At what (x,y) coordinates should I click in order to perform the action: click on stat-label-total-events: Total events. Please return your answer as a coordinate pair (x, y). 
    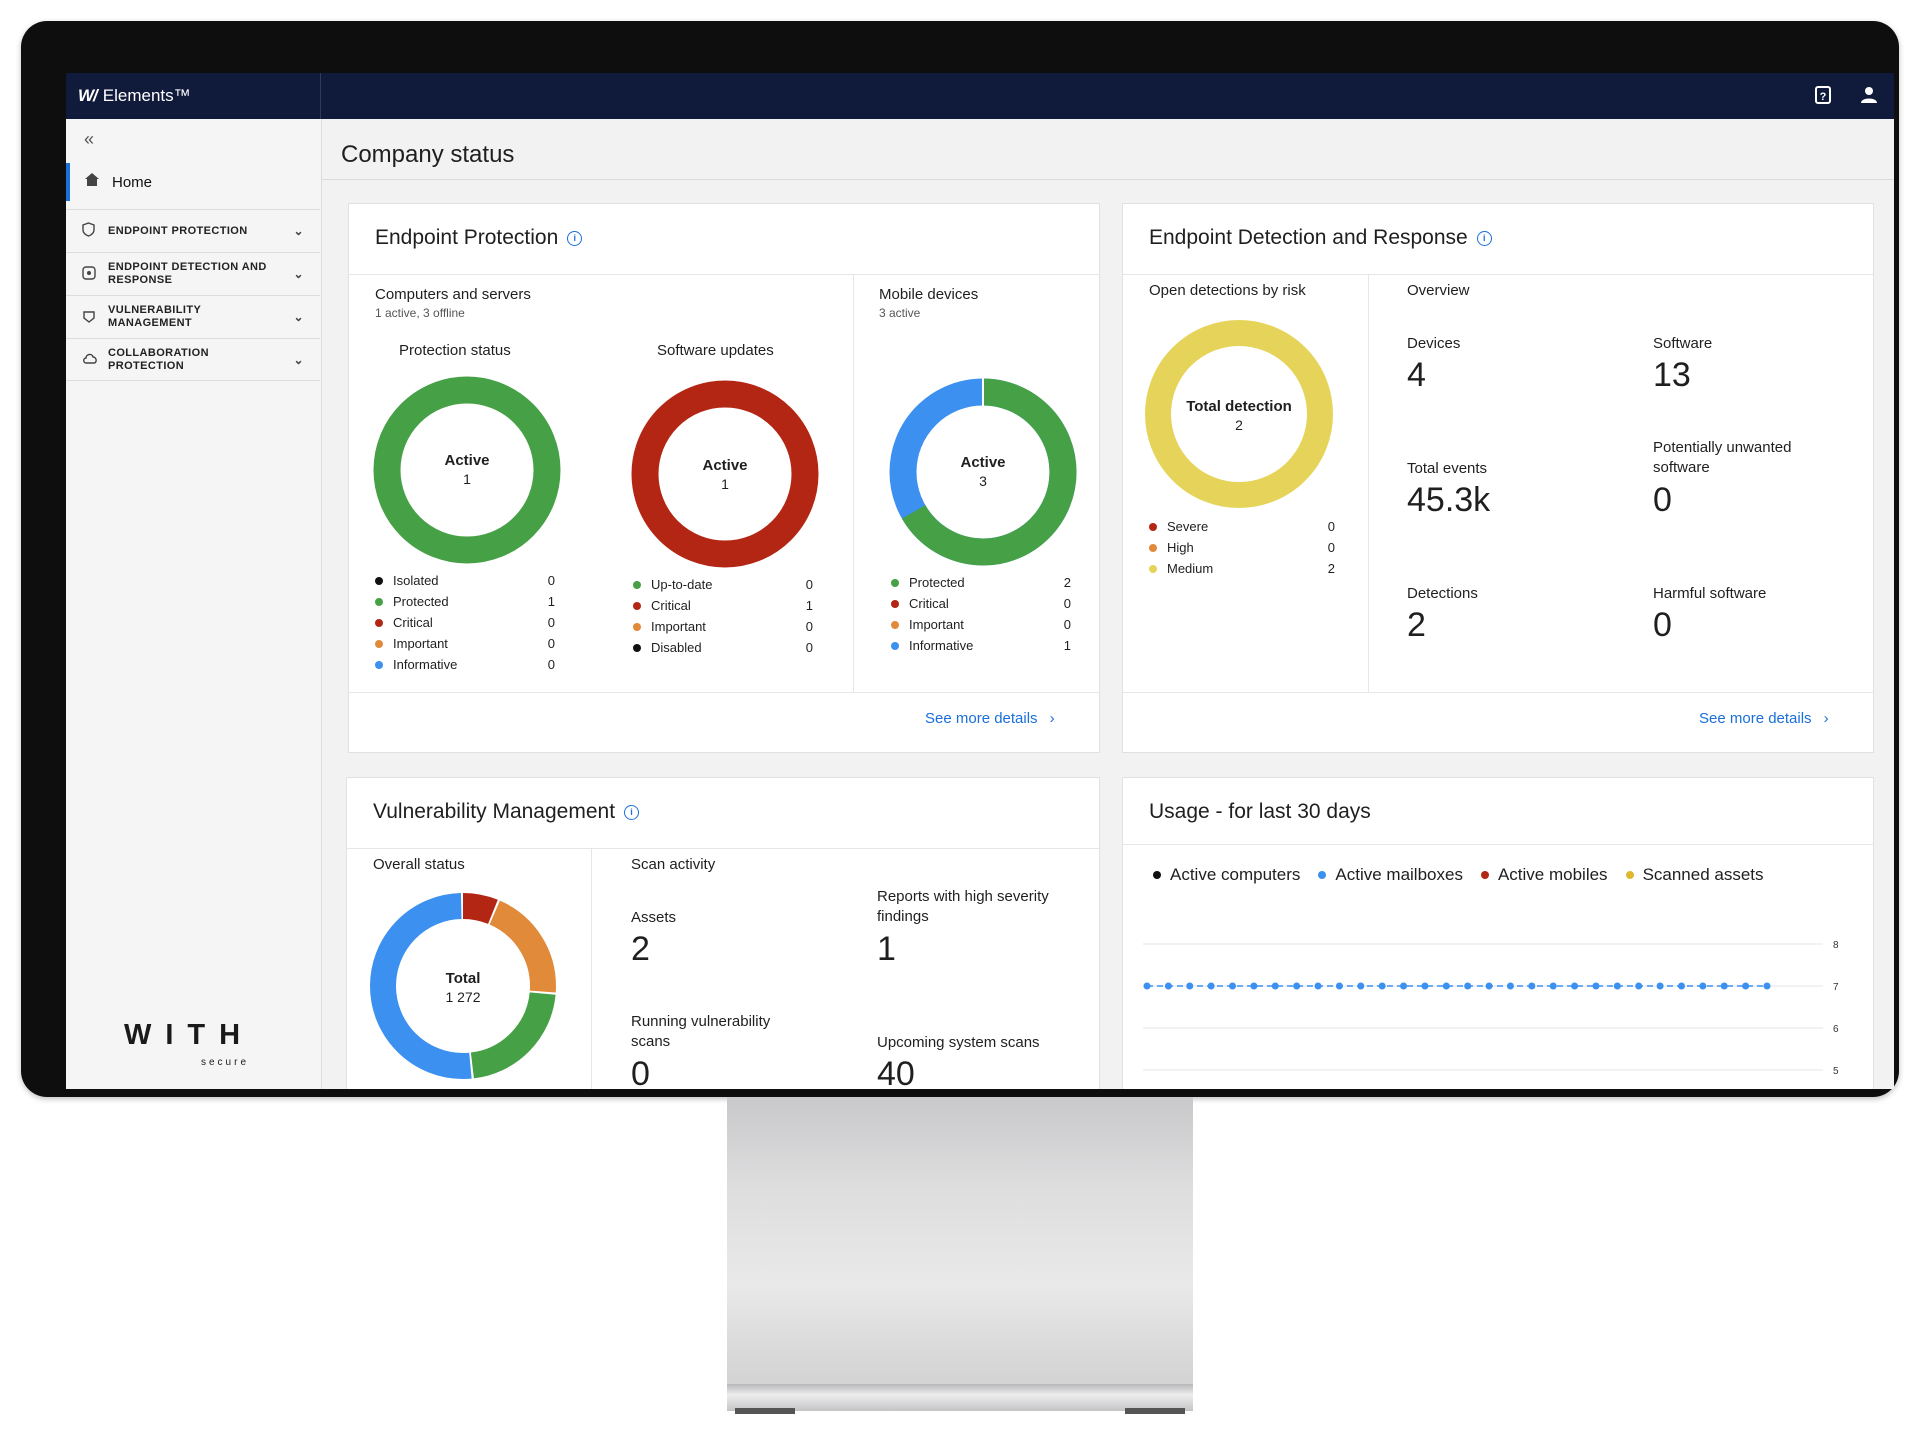
    Looking at the image, I should click on (1447, 468).